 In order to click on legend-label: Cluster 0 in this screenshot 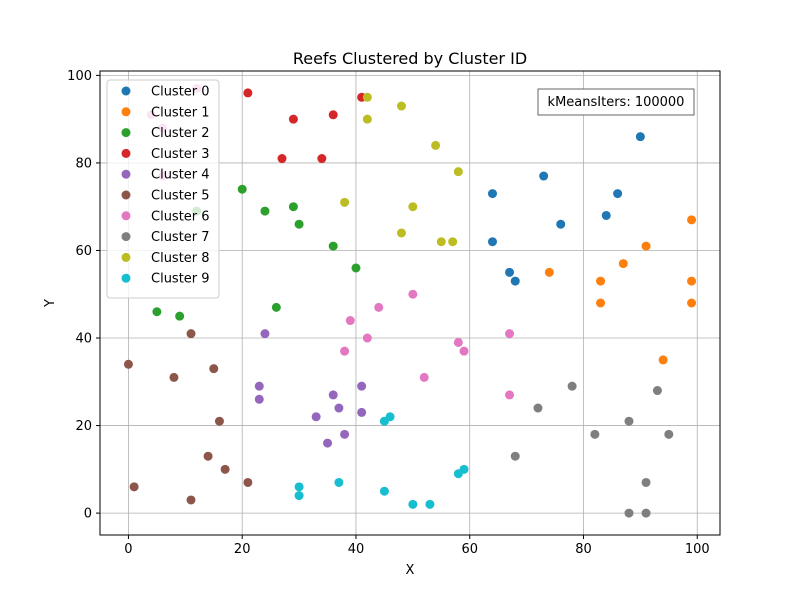, I will do `click(180, 92)`.